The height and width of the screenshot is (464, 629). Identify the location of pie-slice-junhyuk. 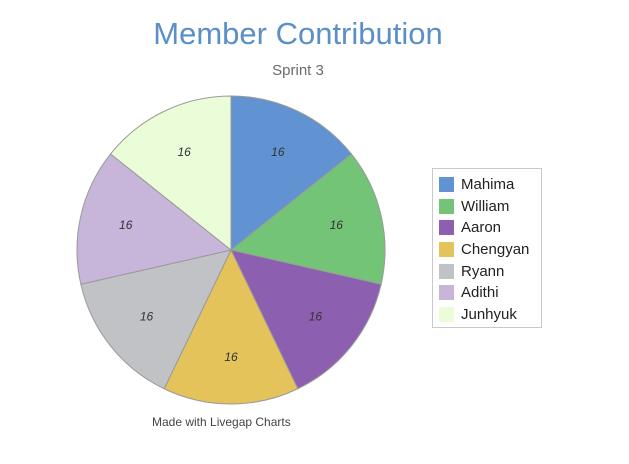
(170, 173).